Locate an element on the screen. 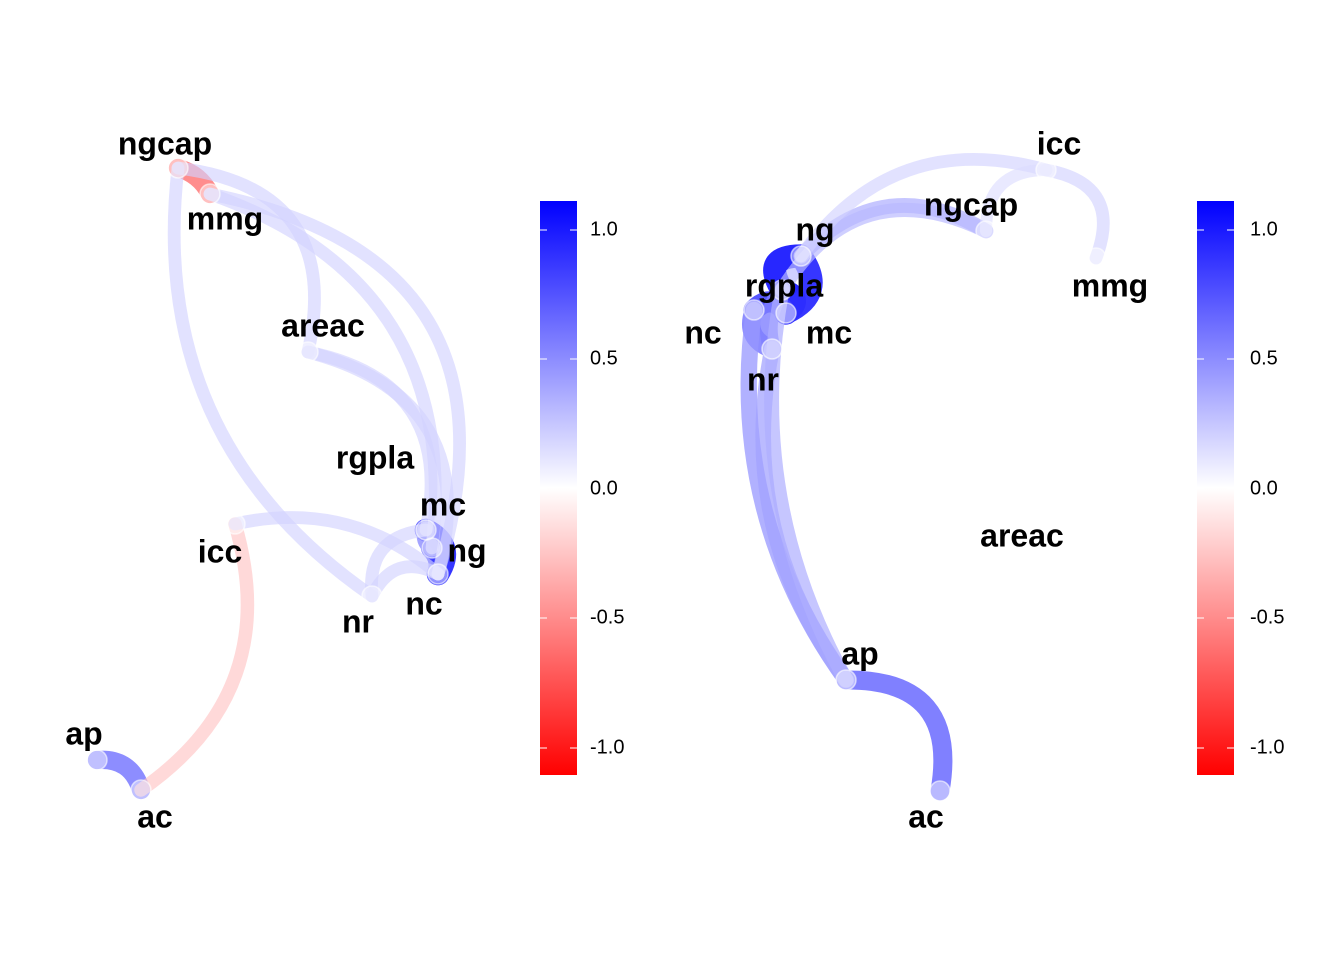 The image size is (1344, 960). edge-ap-ac is located at coordinates (894, 735).